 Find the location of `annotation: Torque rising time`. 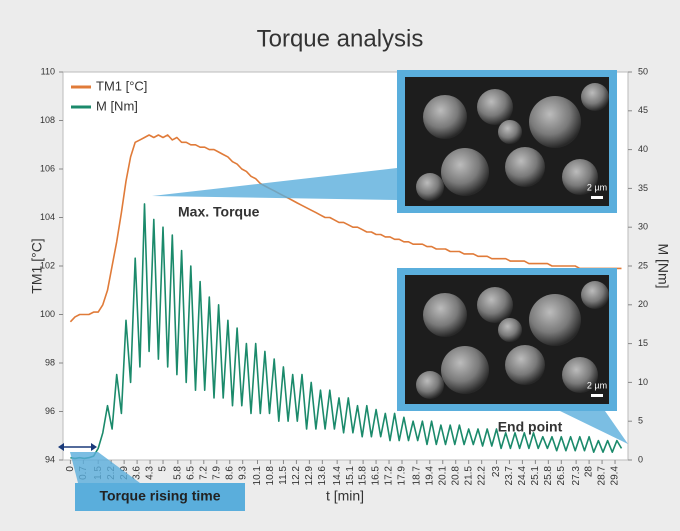

annotation: Torque rising time is located at coordinates (159, 496).